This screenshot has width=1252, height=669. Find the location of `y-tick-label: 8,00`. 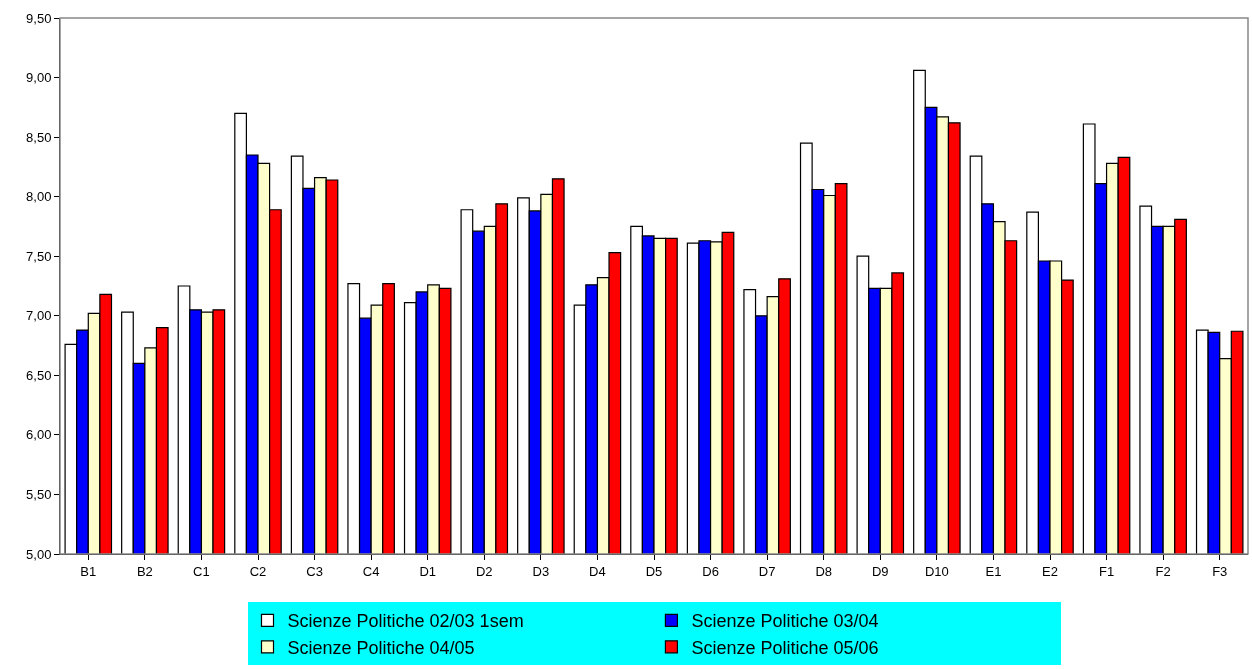

y-tick-label: 8,00 is located at coordinates (39, 197).